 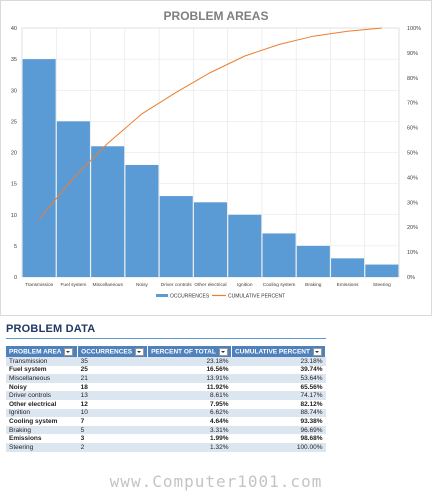 What do you see at coordinates (73, 285) in the screenshot?
I see `x-tick-label: Fuel system` at bounding box center [73, 285].